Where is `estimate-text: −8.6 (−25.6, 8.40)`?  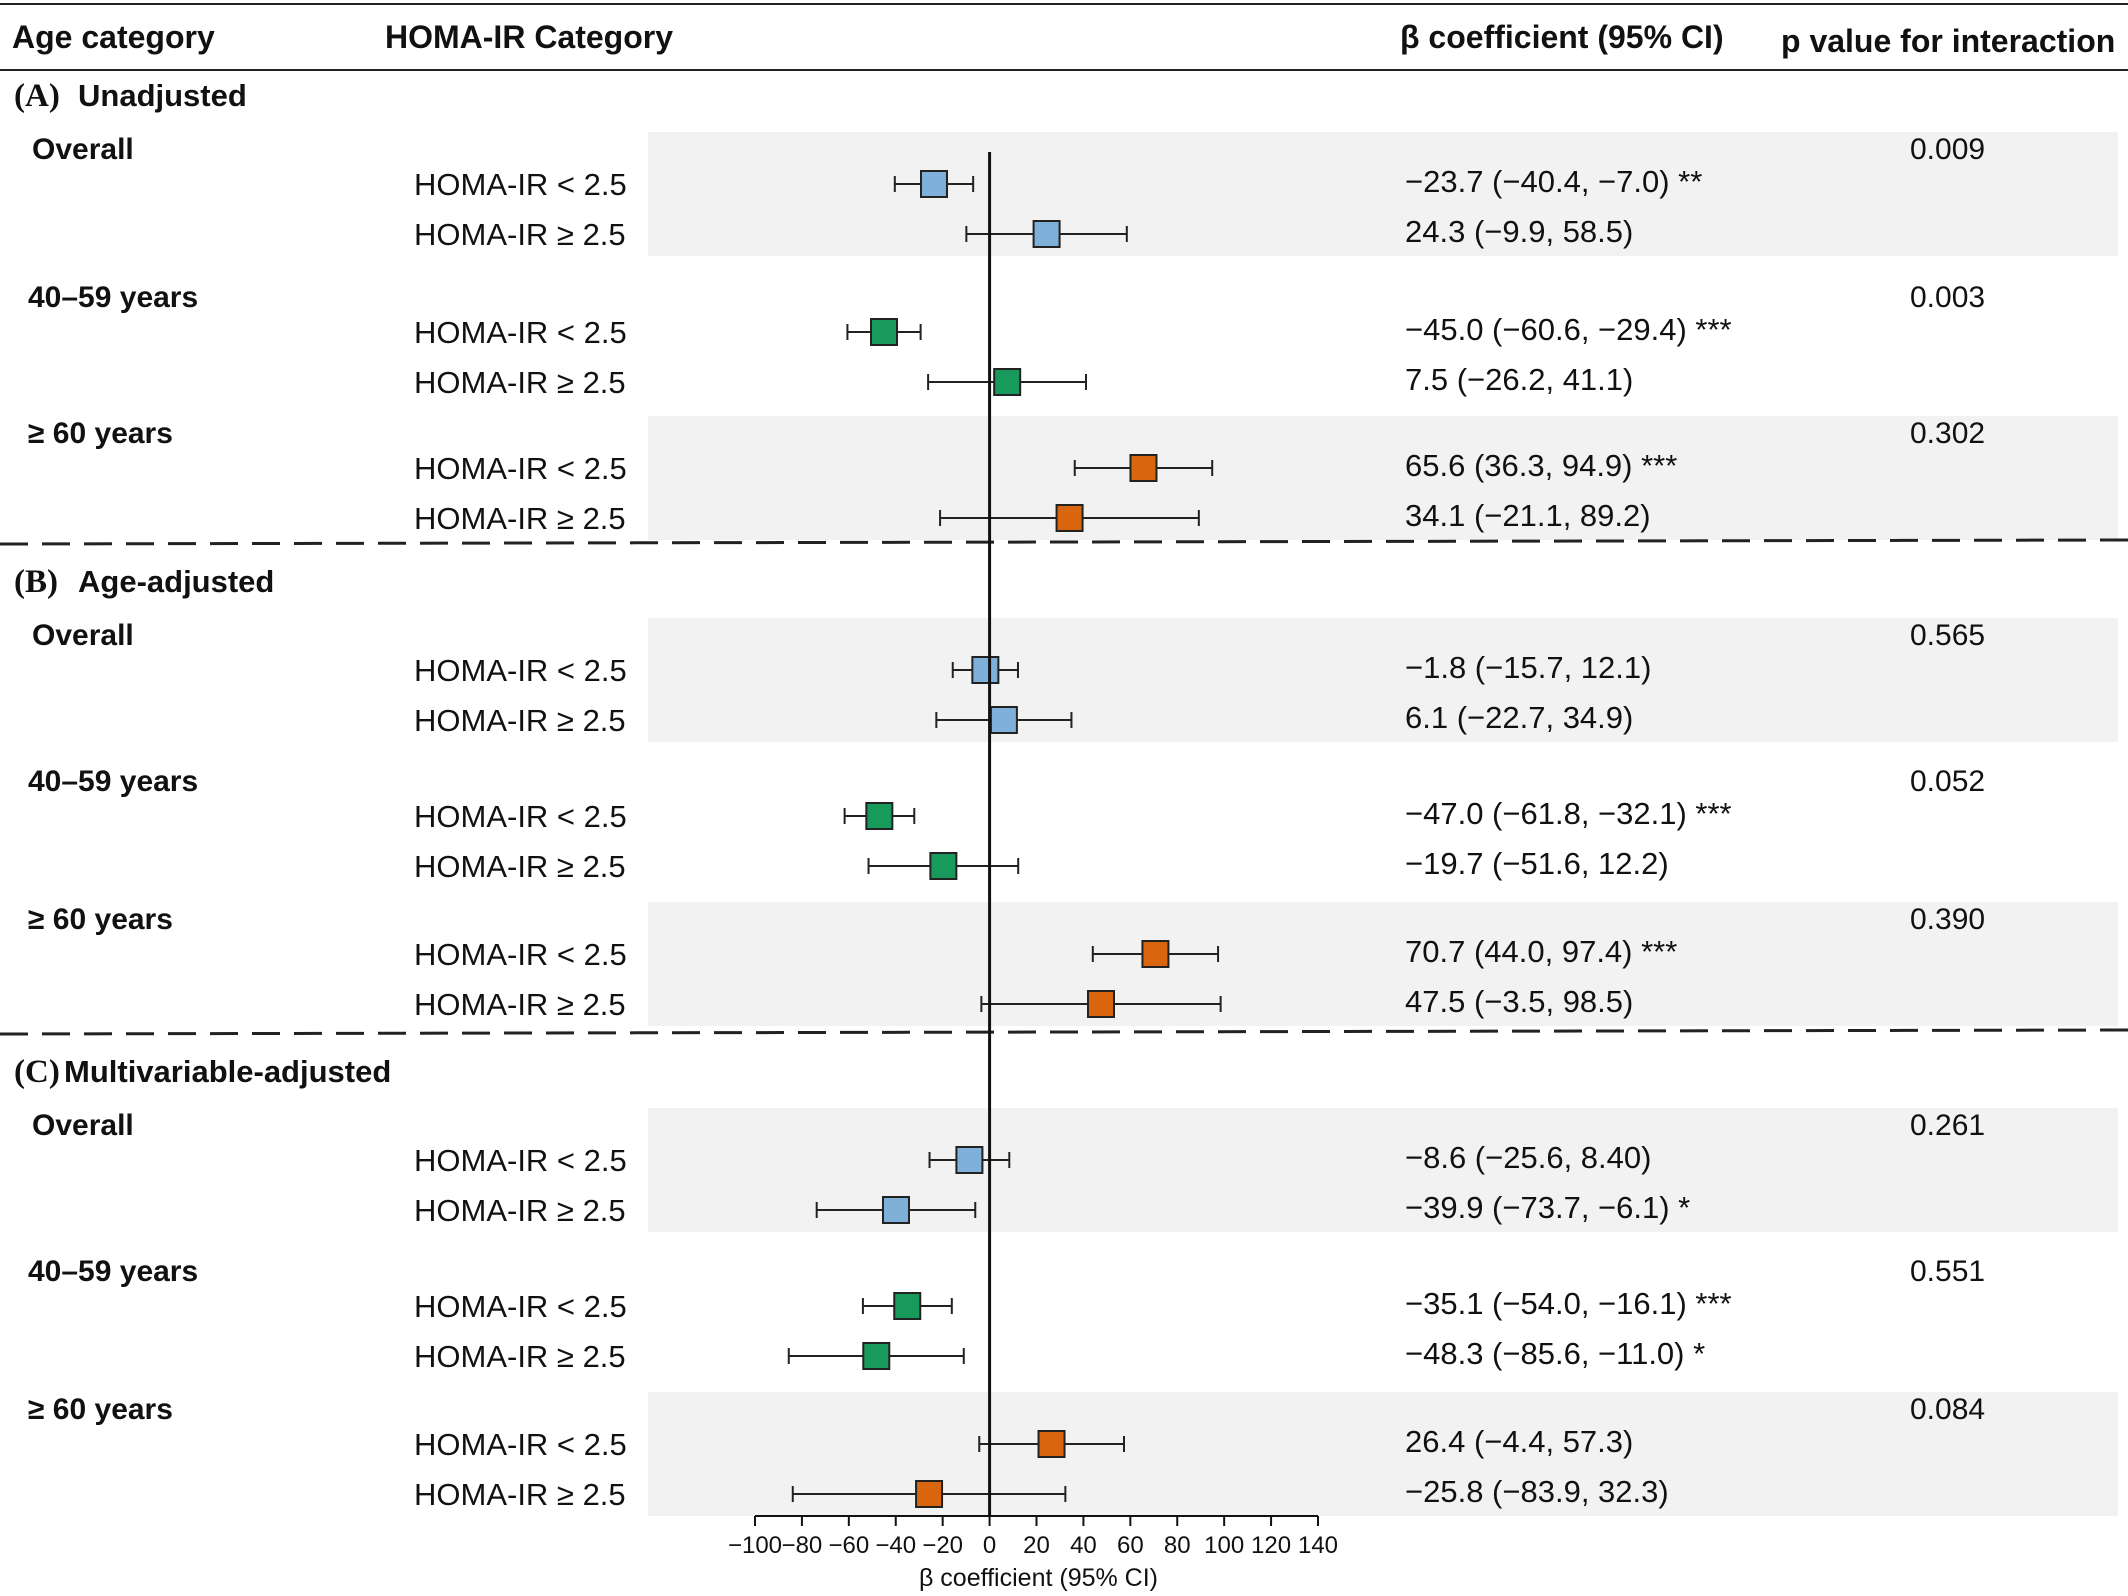 estimate-text: −8.6 (−25.6, 8.40) is located at coordinates (1528, 1157).